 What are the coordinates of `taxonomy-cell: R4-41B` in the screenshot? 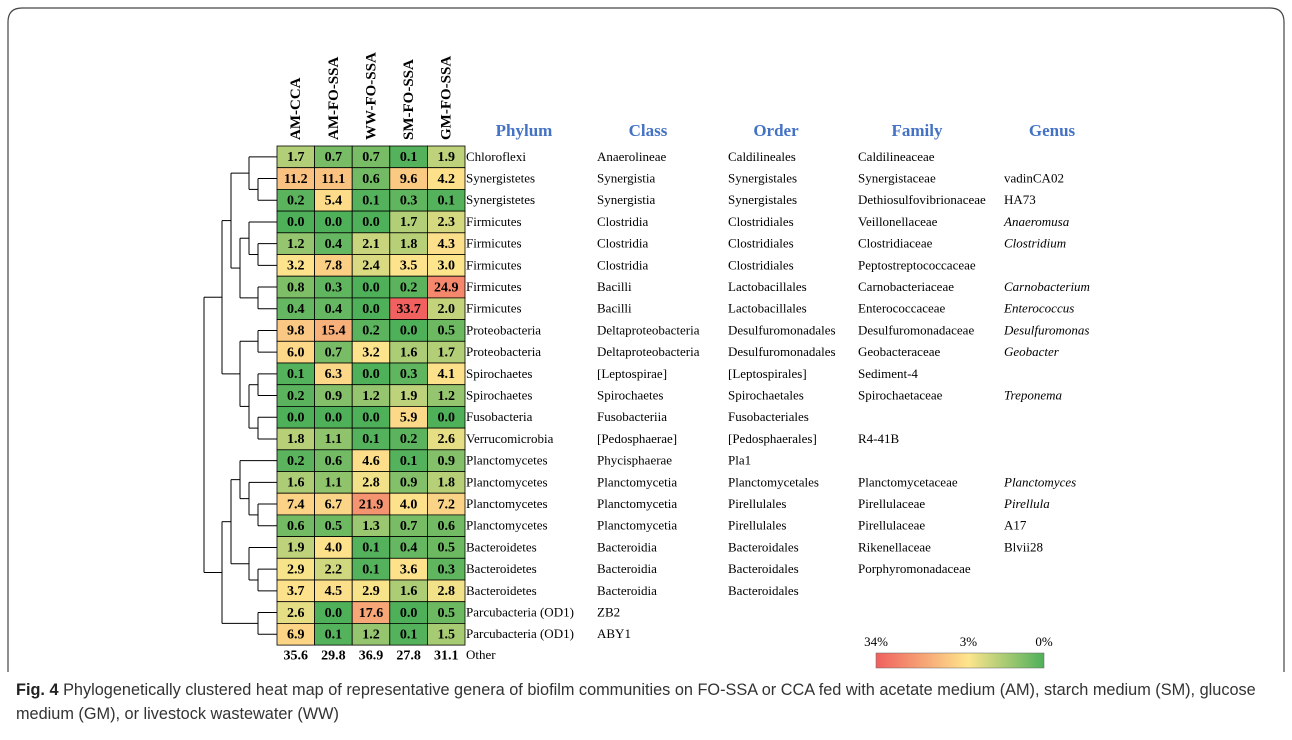 It's located at (879, 438).